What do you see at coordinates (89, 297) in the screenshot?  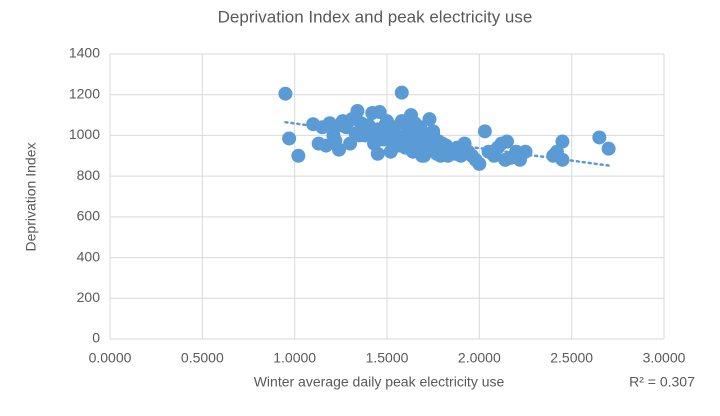 I see `y-tick-label: 200` at bounding box center [89, 297].